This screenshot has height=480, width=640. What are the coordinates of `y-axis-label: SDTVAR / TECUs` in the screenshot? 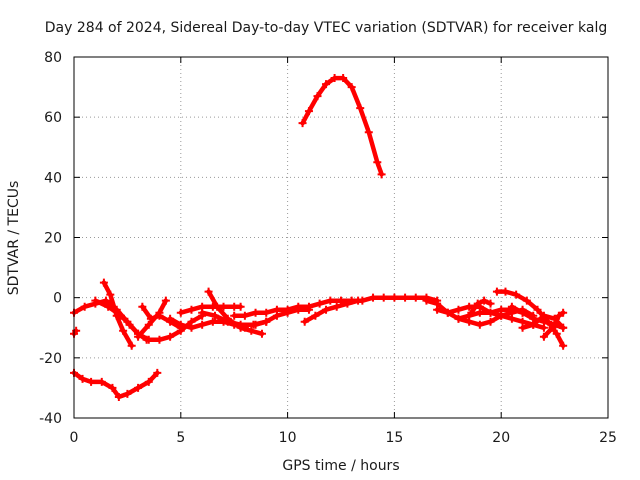 It's located at (14, 238).